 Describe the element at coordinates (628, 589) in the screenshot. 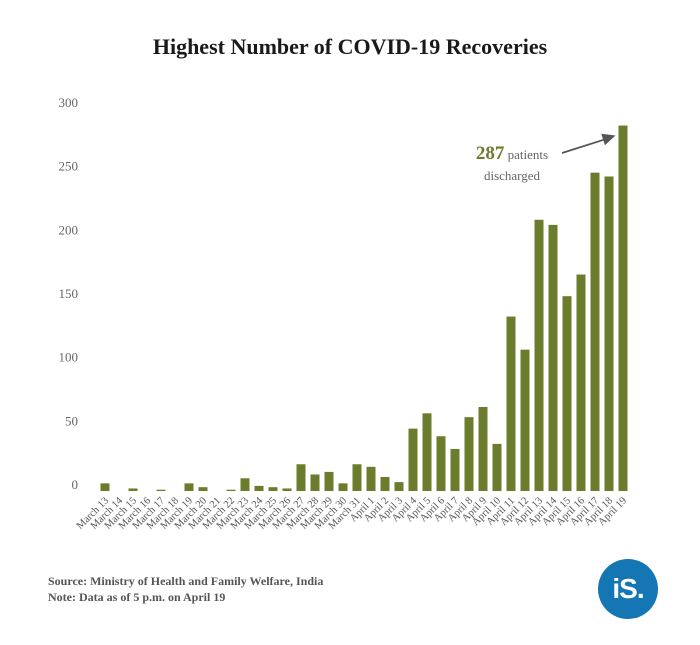

I see `indiaspend-logo-icon: iS.` at that location.